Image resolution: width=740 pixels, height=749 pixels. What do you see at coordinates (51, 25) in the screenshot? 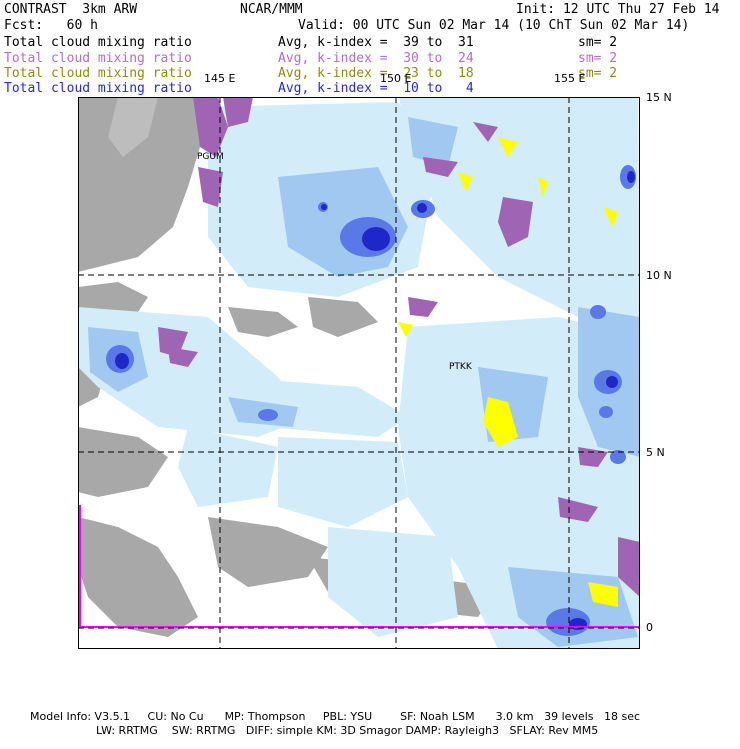
I see `forecast-hour: Fcst: 60 h` at bounding box center [51, 25].